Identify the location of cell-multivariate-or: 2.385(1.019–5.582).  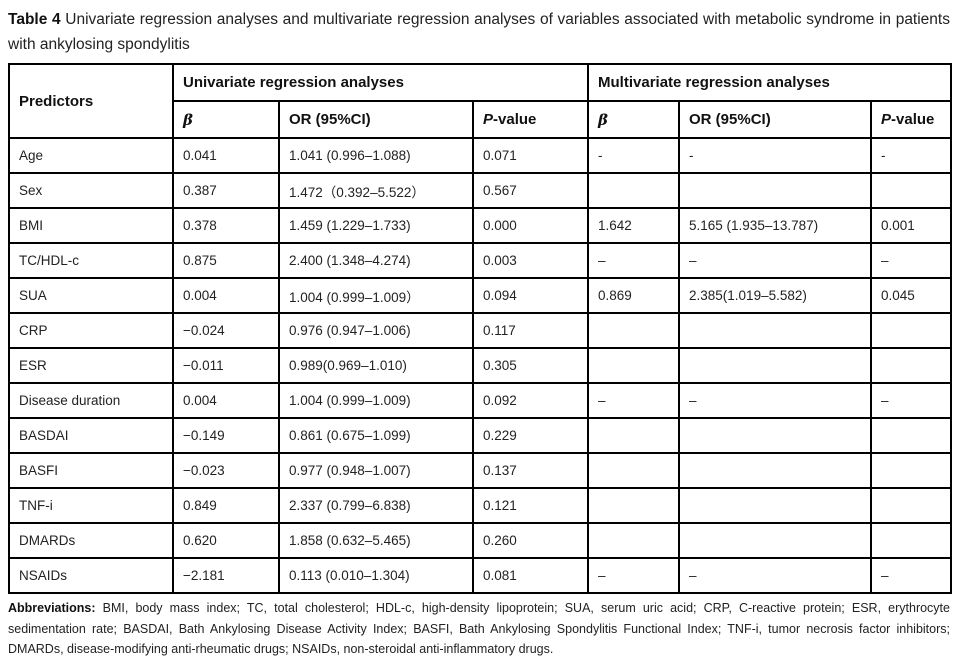
(775, 295).